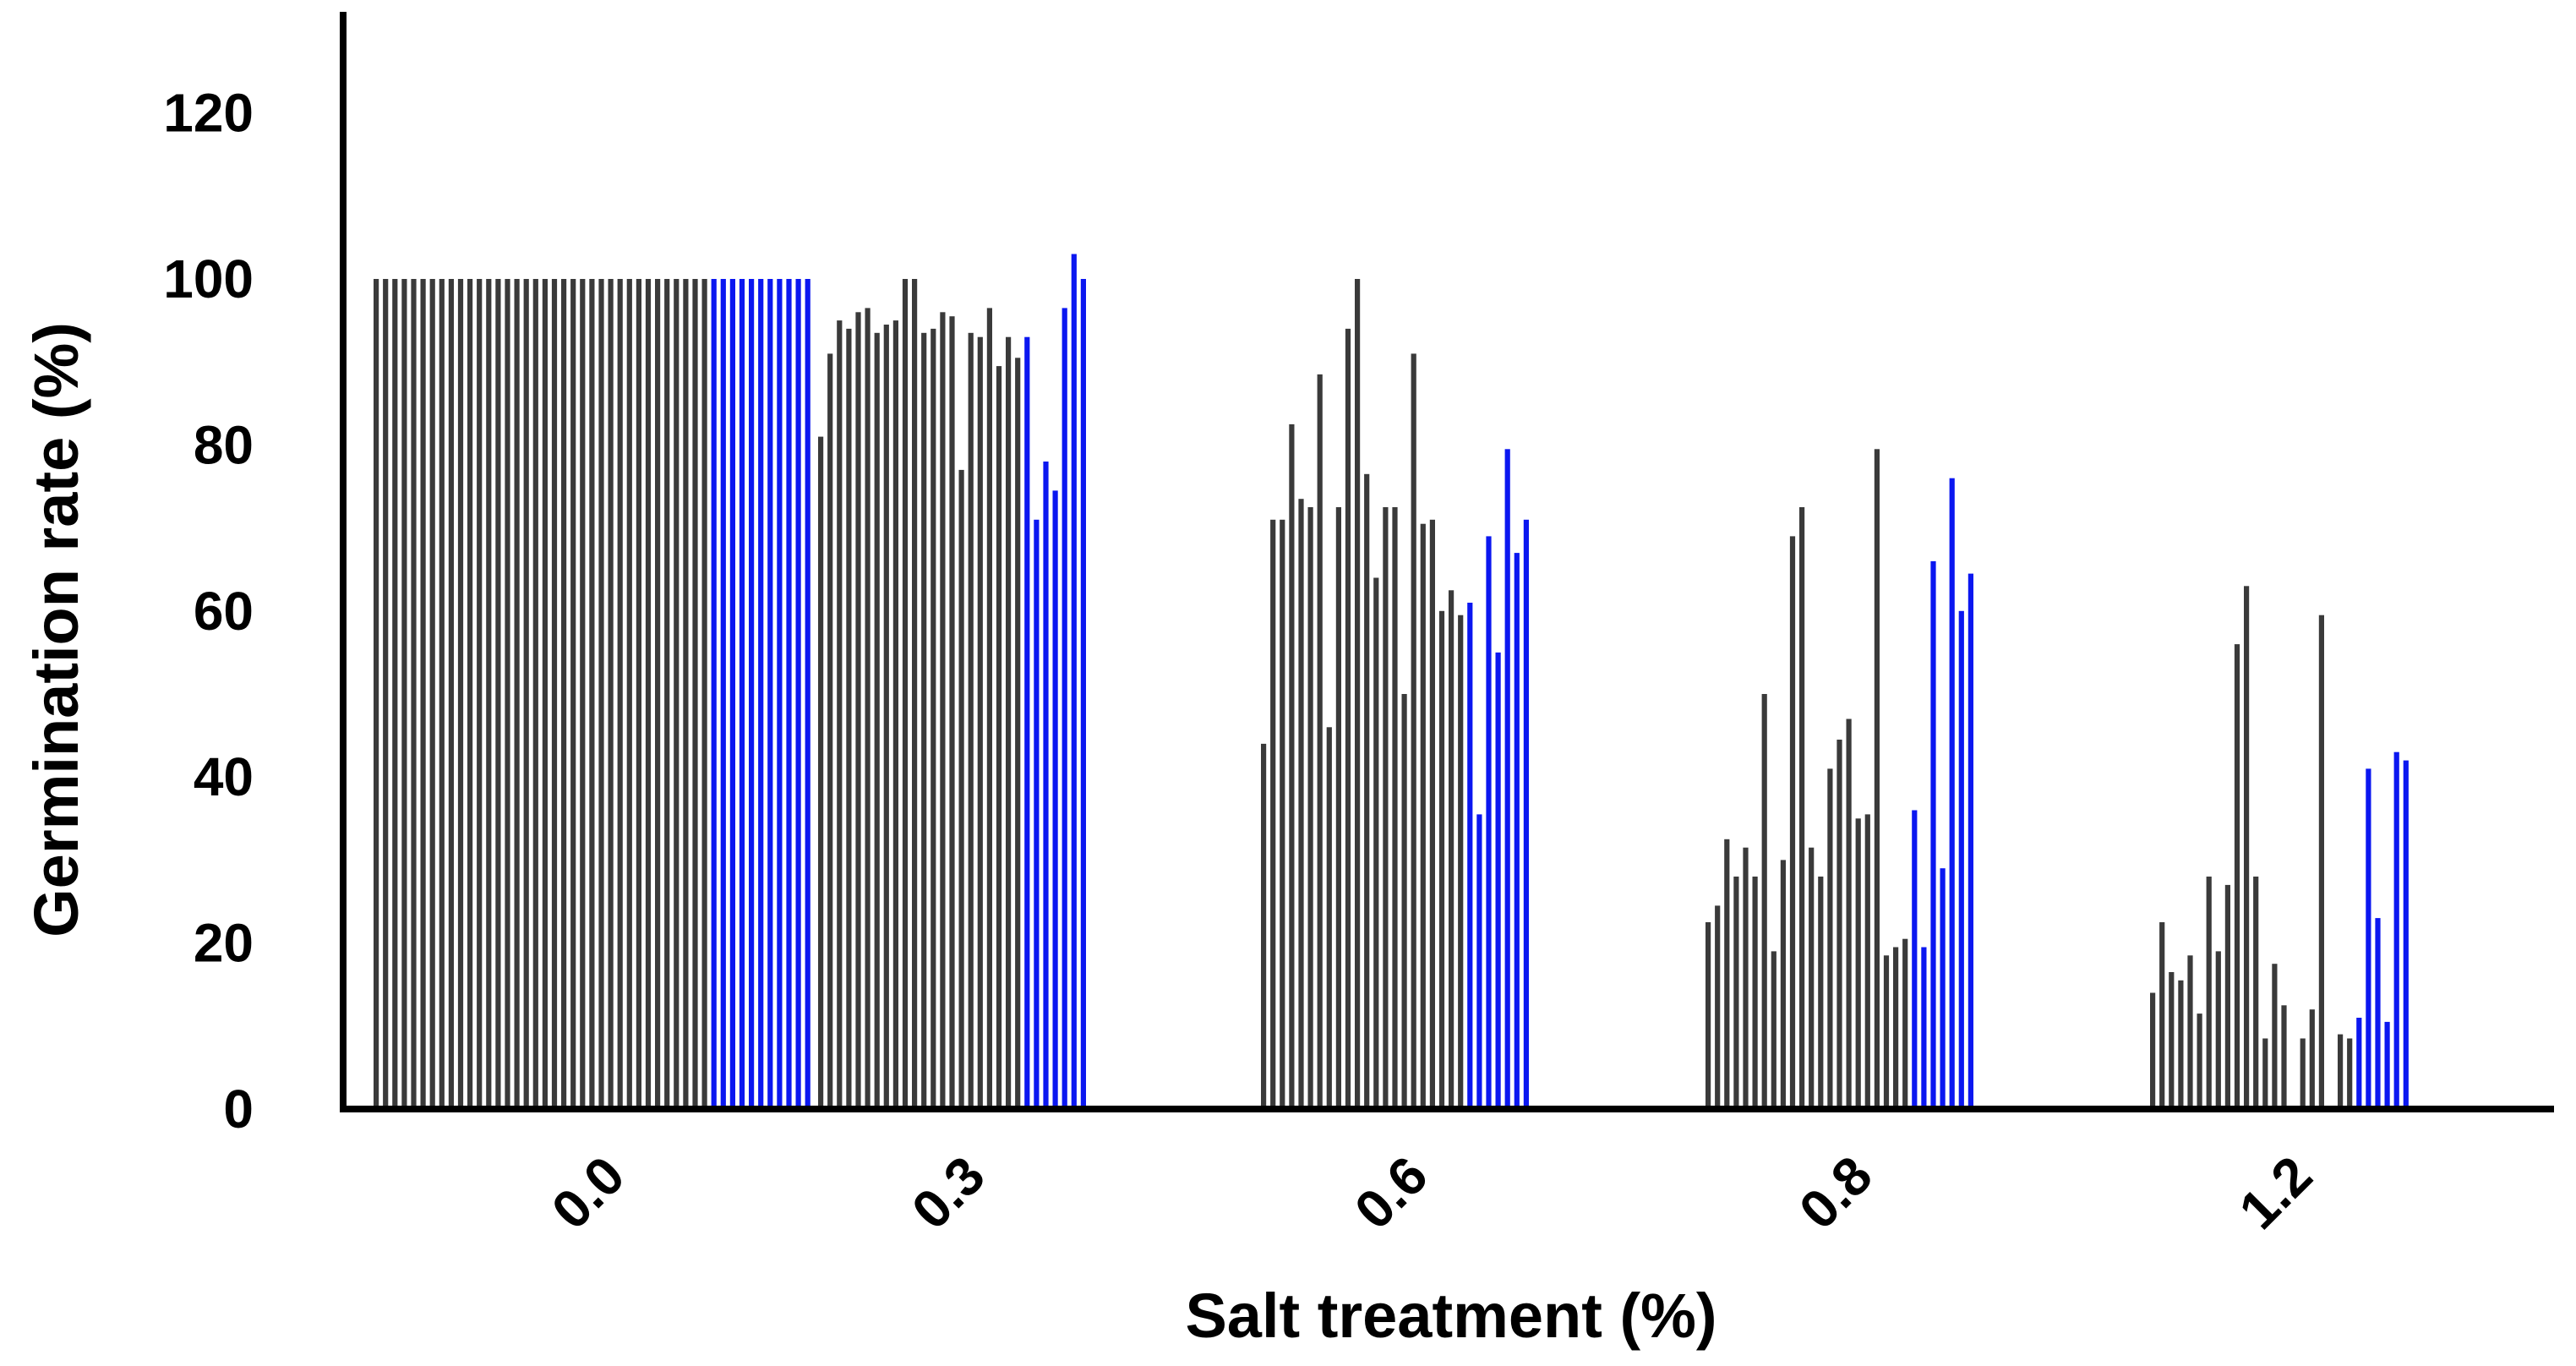 Image resolution: width=2576 pixels, height=1366 pixels. What do you see at coordinates (224, 776) in the screenshot?
I see `y-tick-label: 40` at bounding box center [224, 776].